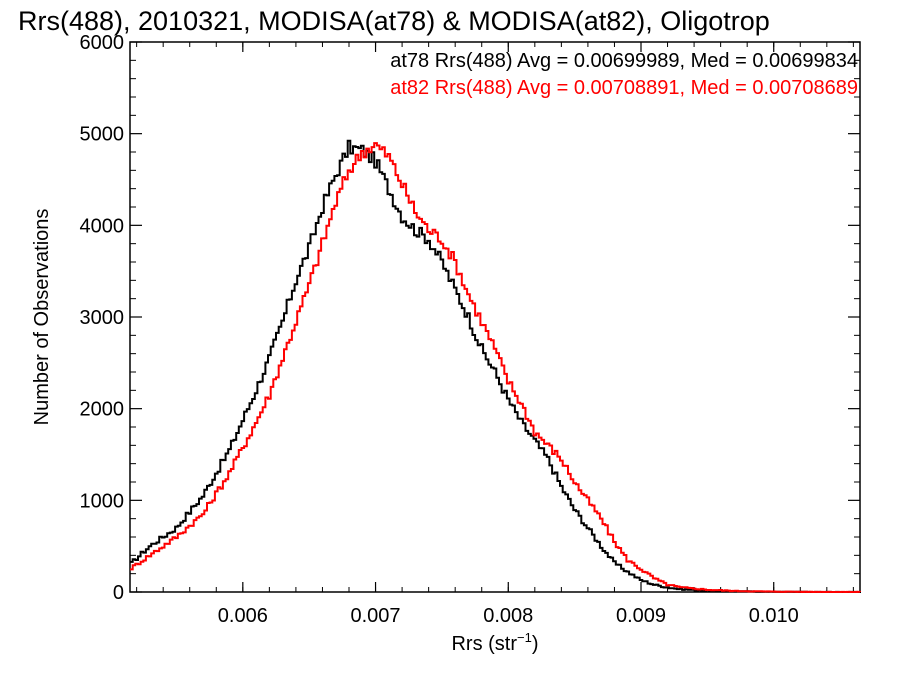 This screenshot has height=675, width=900. Describe the element at coordinates (243, 616) in the screenshot. I see `x-tick-label: 0.006` at that location.